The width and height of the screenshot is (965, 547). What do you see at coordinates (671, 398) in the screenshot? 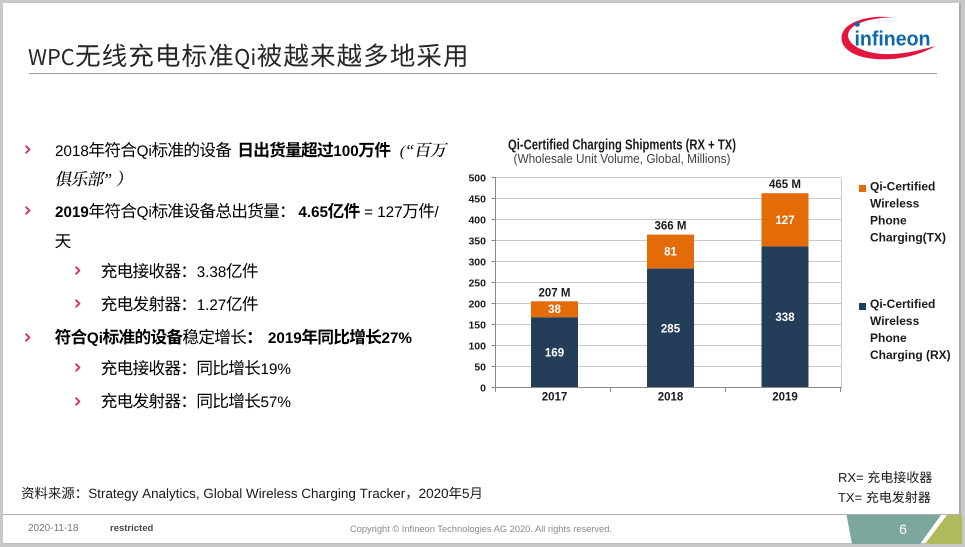
I see `svg-text: 2018` at bounding box center [671, 398].